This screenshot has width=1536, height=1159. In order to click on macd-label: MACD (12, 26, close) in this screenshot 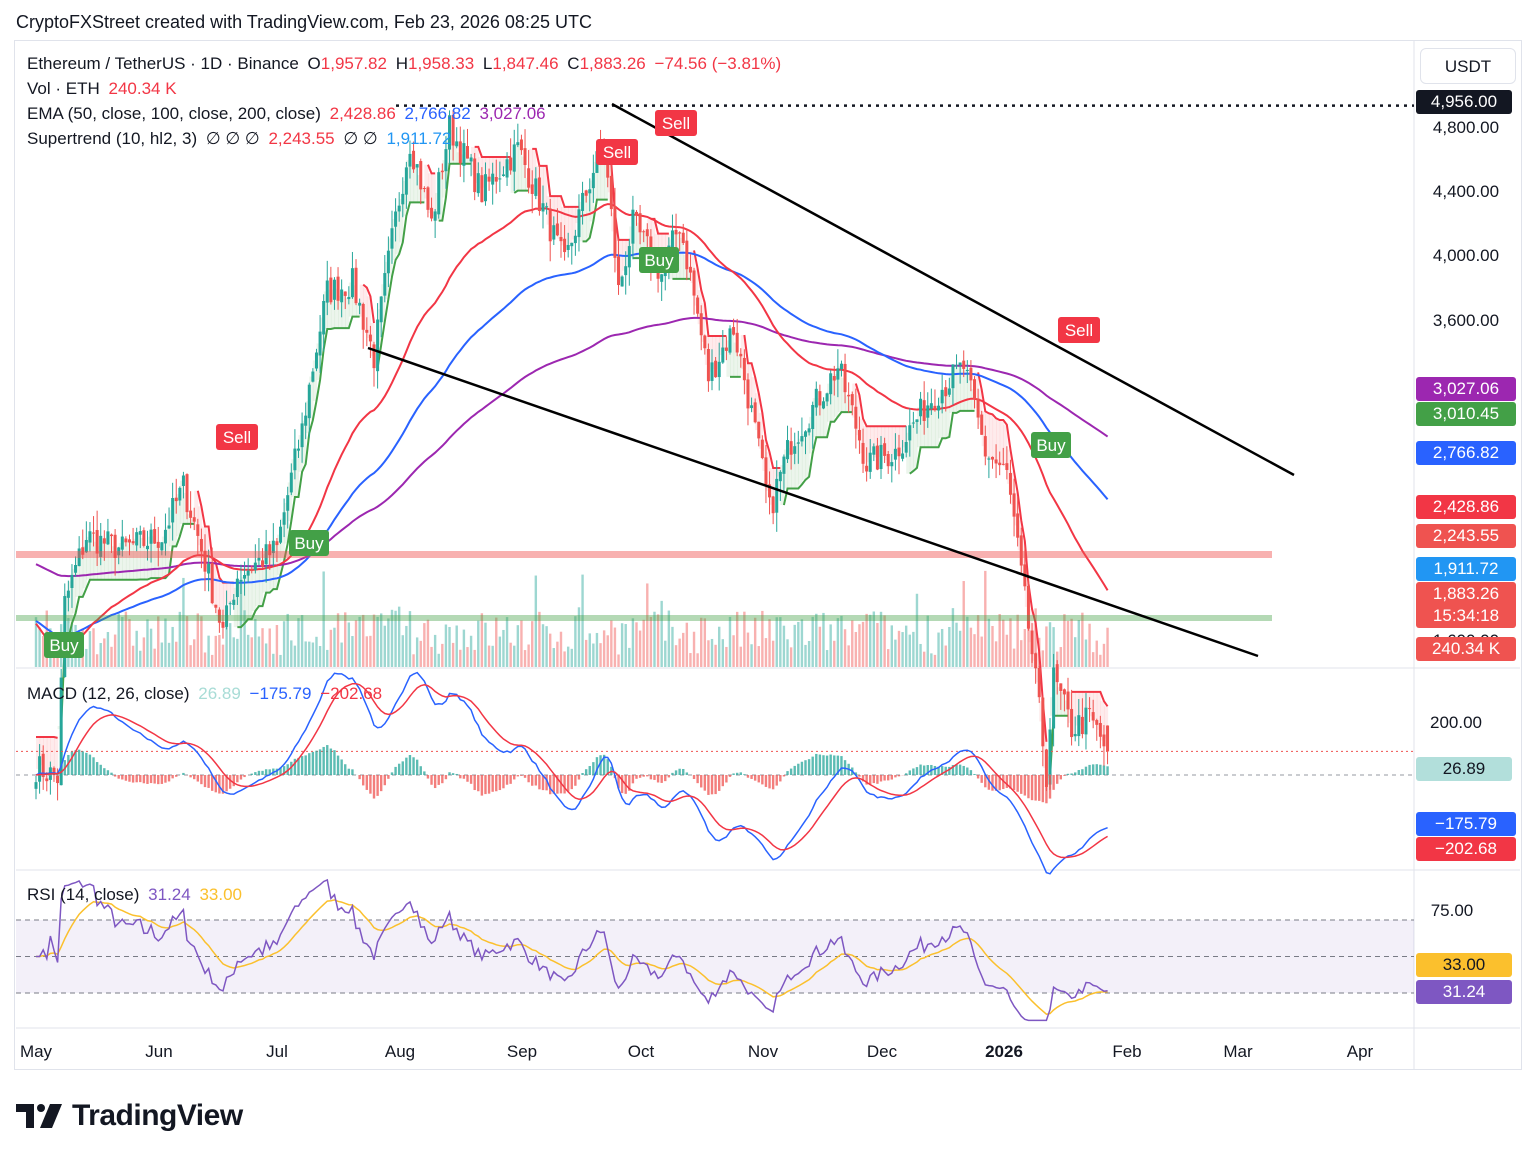, I will do `click(108, 693)`.